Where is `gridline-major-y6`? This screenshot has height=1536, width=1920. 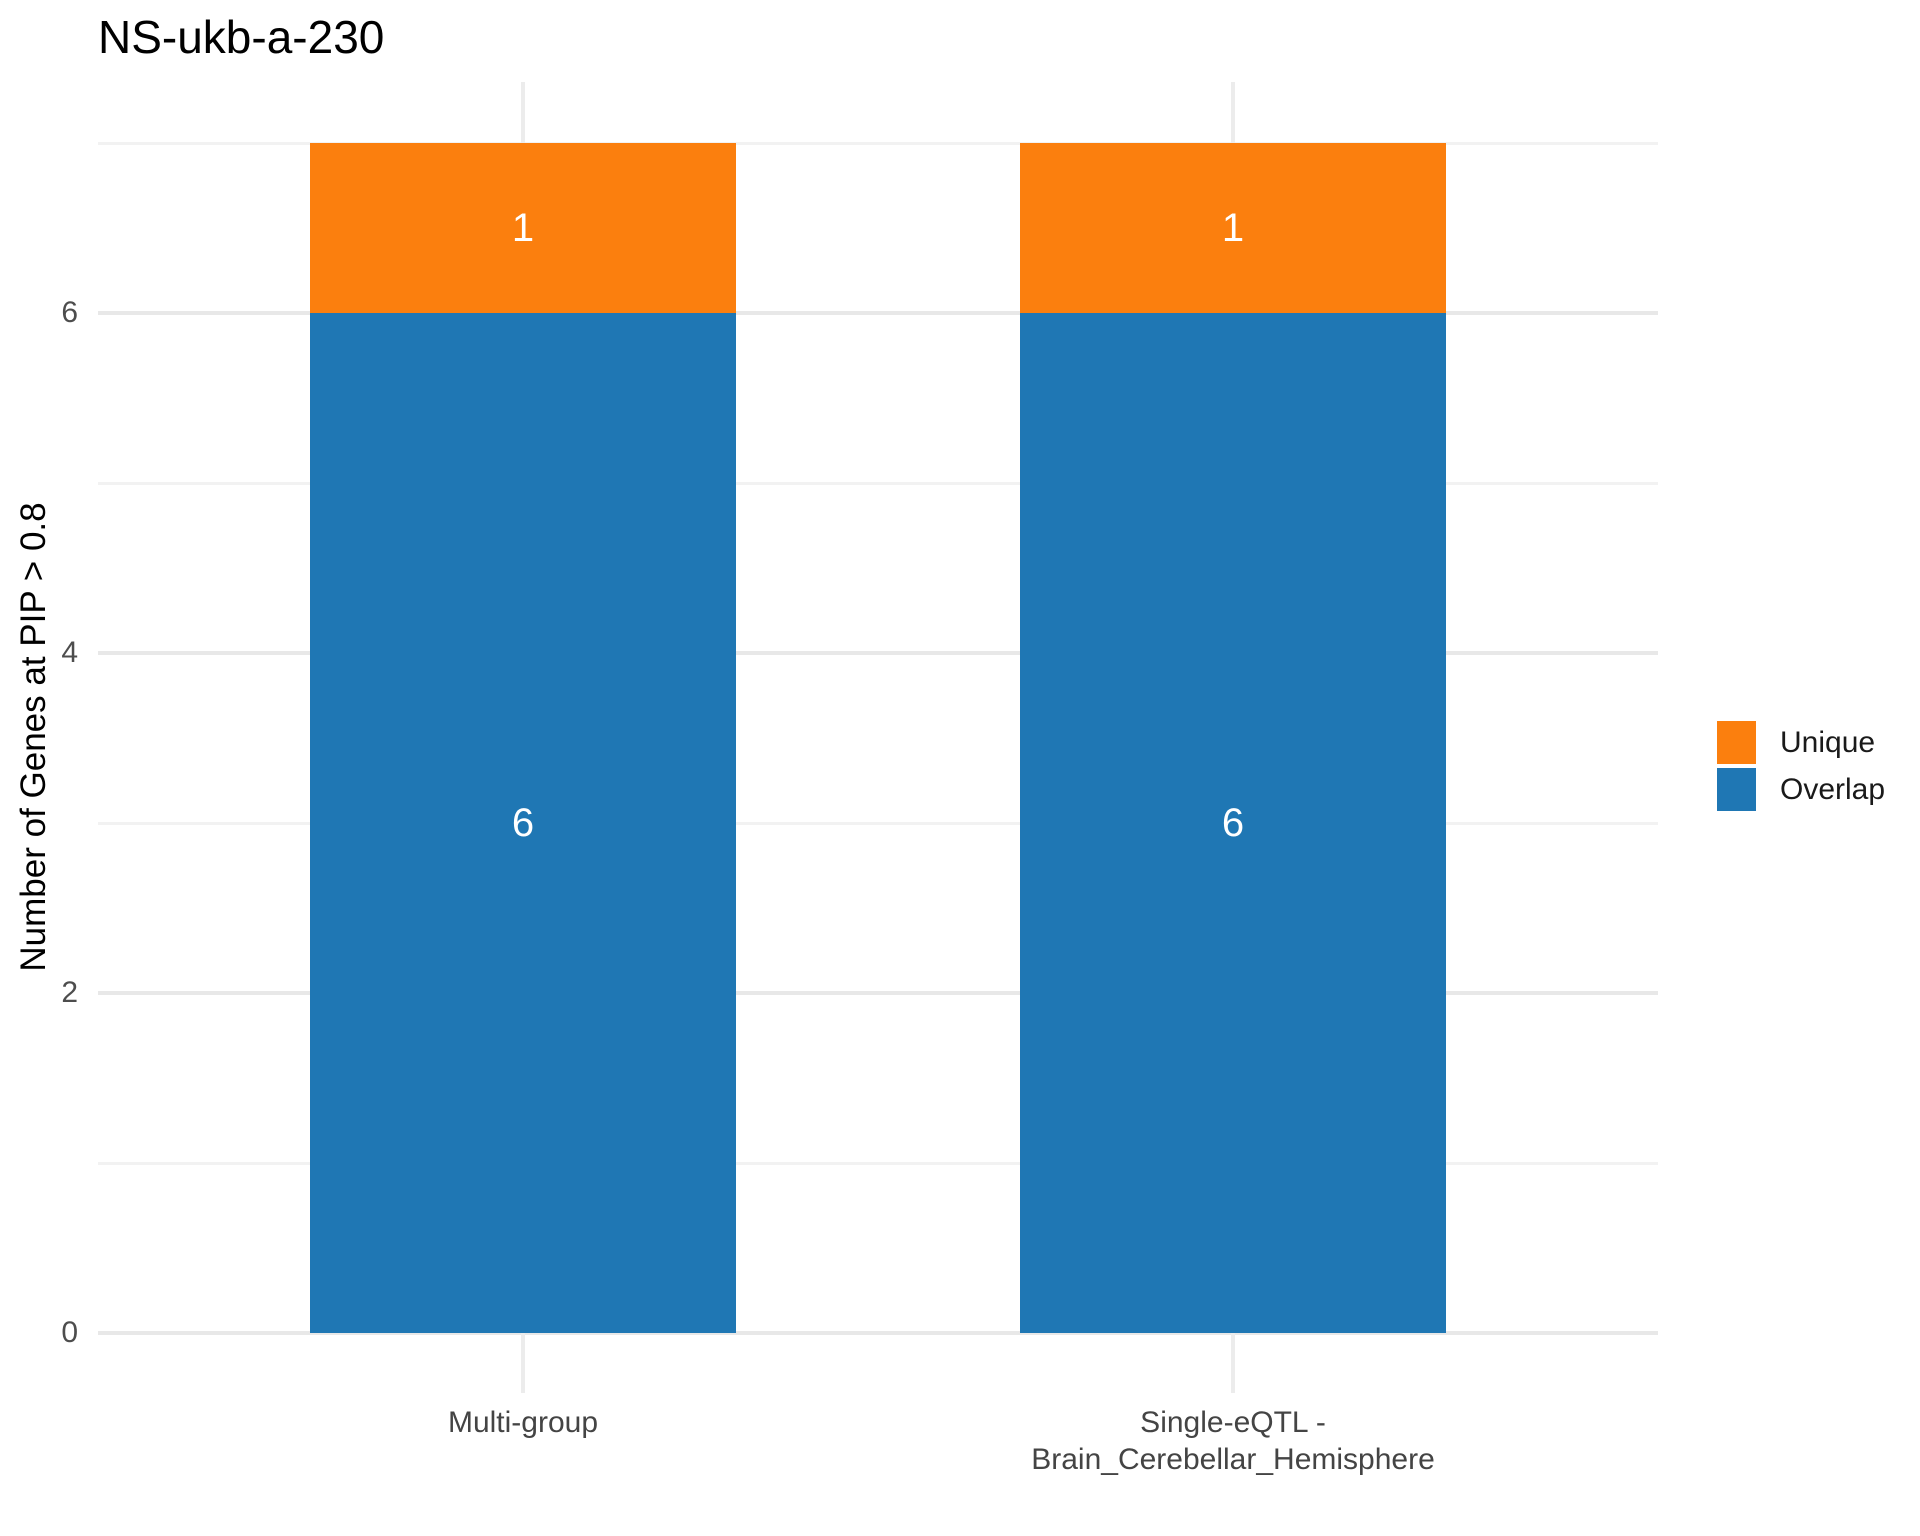 gridline-major-y6 is located at coordinates (878, 313).